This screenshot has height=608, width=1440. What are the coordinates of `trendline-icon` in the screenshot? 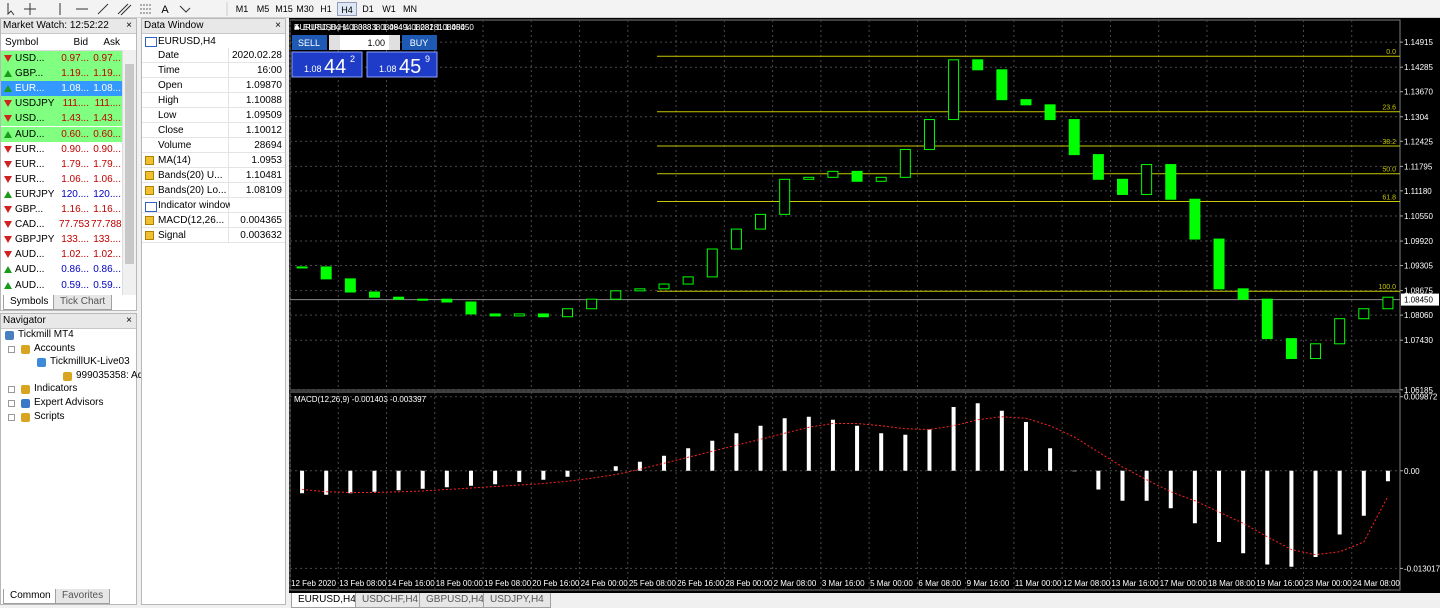 It's located at (103, 9).